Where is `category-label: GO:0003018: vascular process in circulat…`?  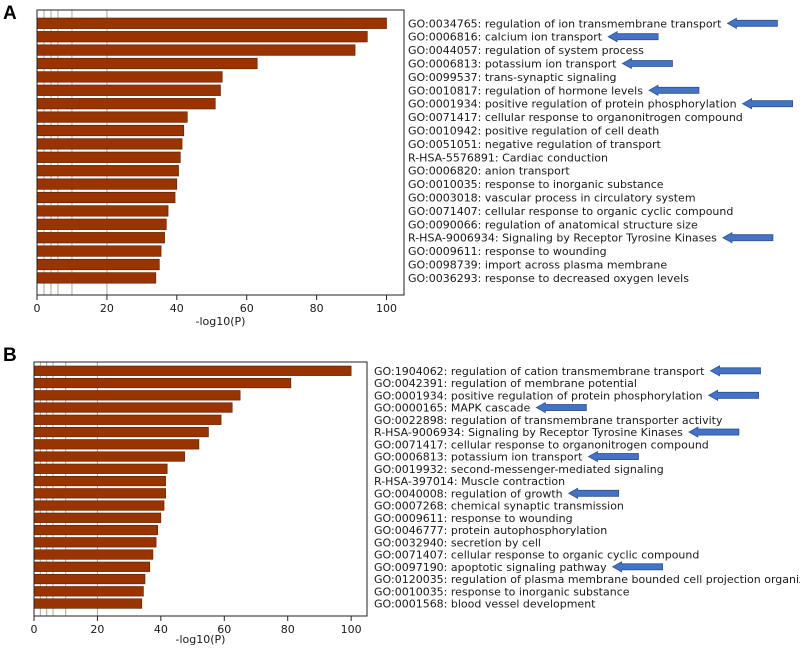 category-label: GO:0003018: vascular process in circulat… is located at coordinates (552, 198).